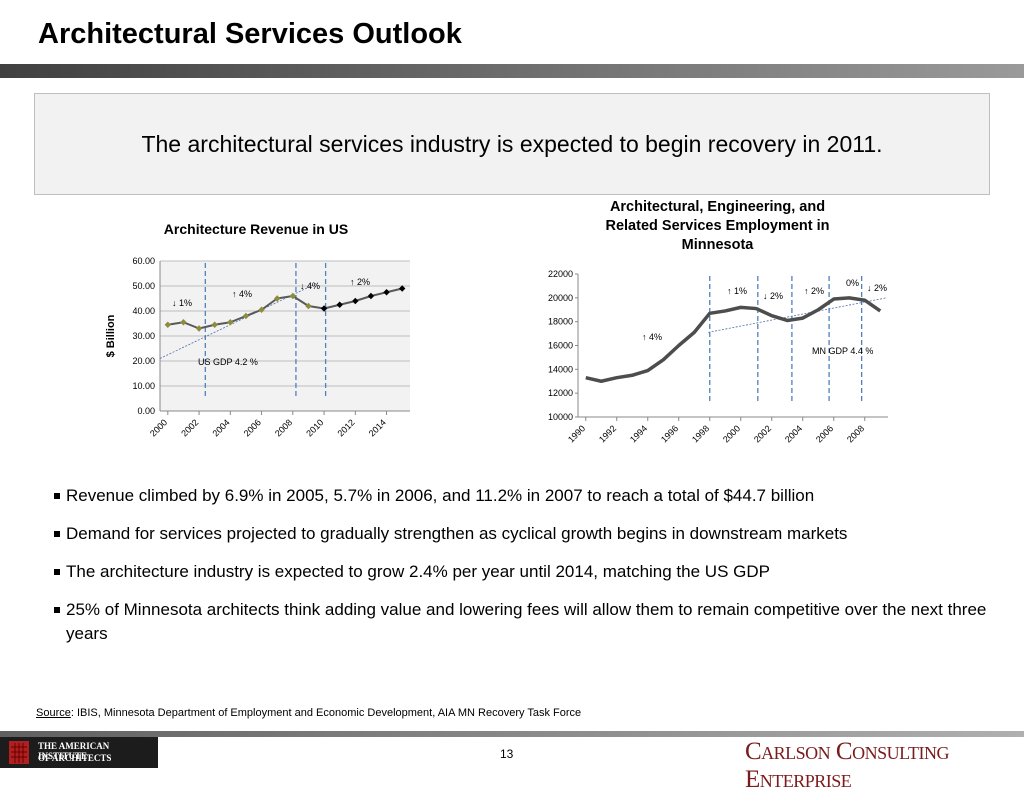  Describe the element at coordinates (560, 417) in the screenshot. I see `y-tick-label: 10000` at that location.